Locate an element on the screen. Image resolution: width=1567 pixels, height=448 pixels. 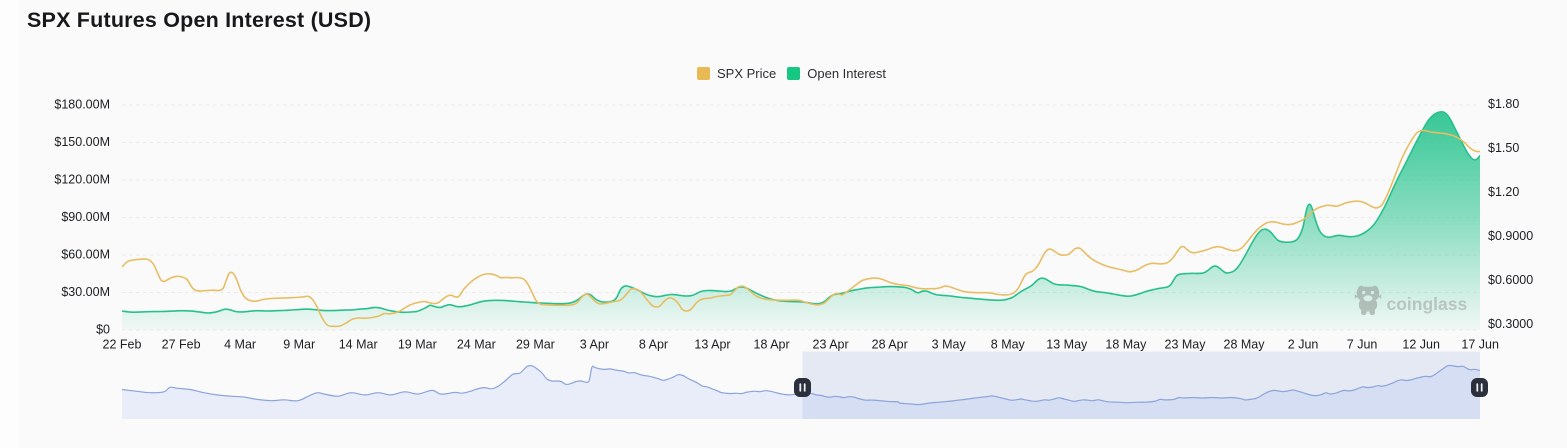
svg-text: 28 May is located at coordinates (1245, 345).